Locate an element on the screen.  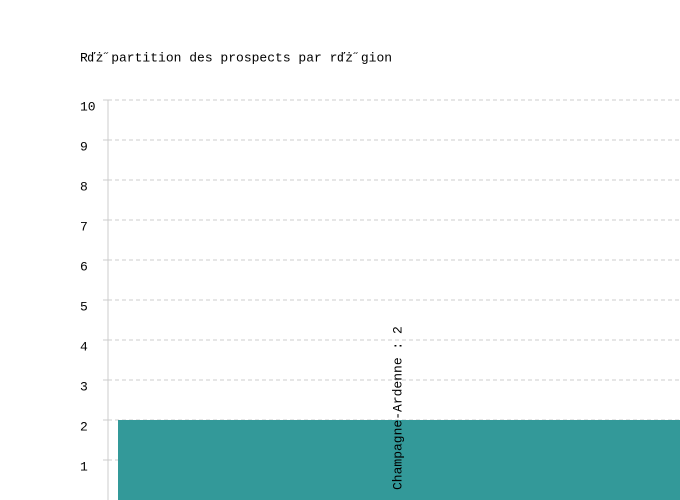
y-tick-label: 7 is located at coordinates (84, 226).